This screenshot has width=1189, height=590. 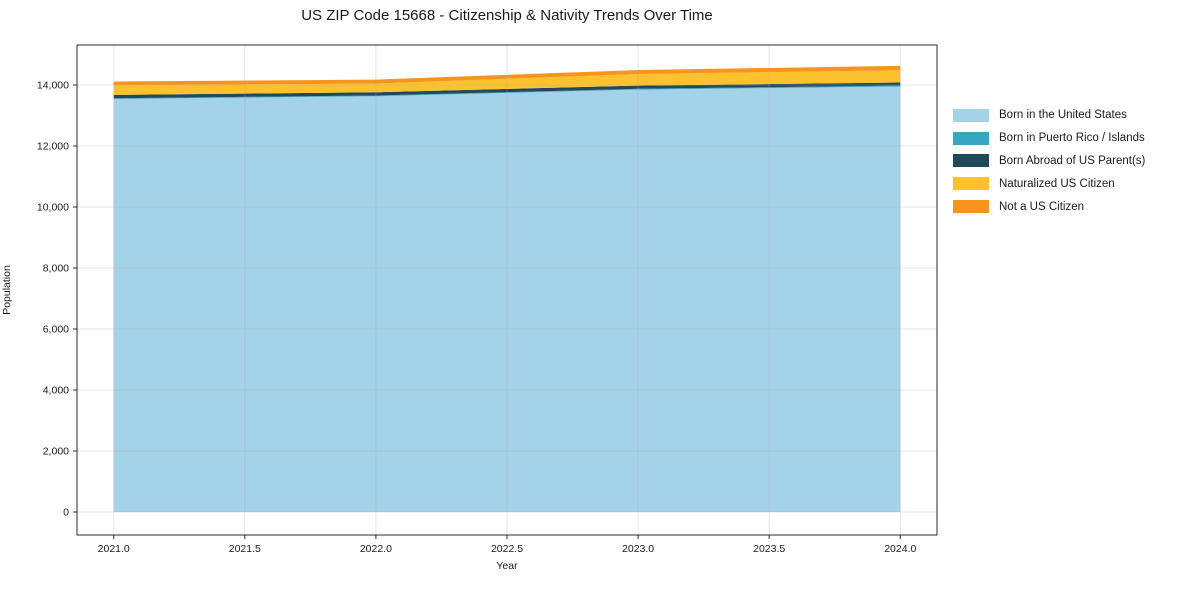 What do you see at coordinates (971, 115) in the screenshot?
I see `legend-swatch-born-us` at bounding box center [971, 115].